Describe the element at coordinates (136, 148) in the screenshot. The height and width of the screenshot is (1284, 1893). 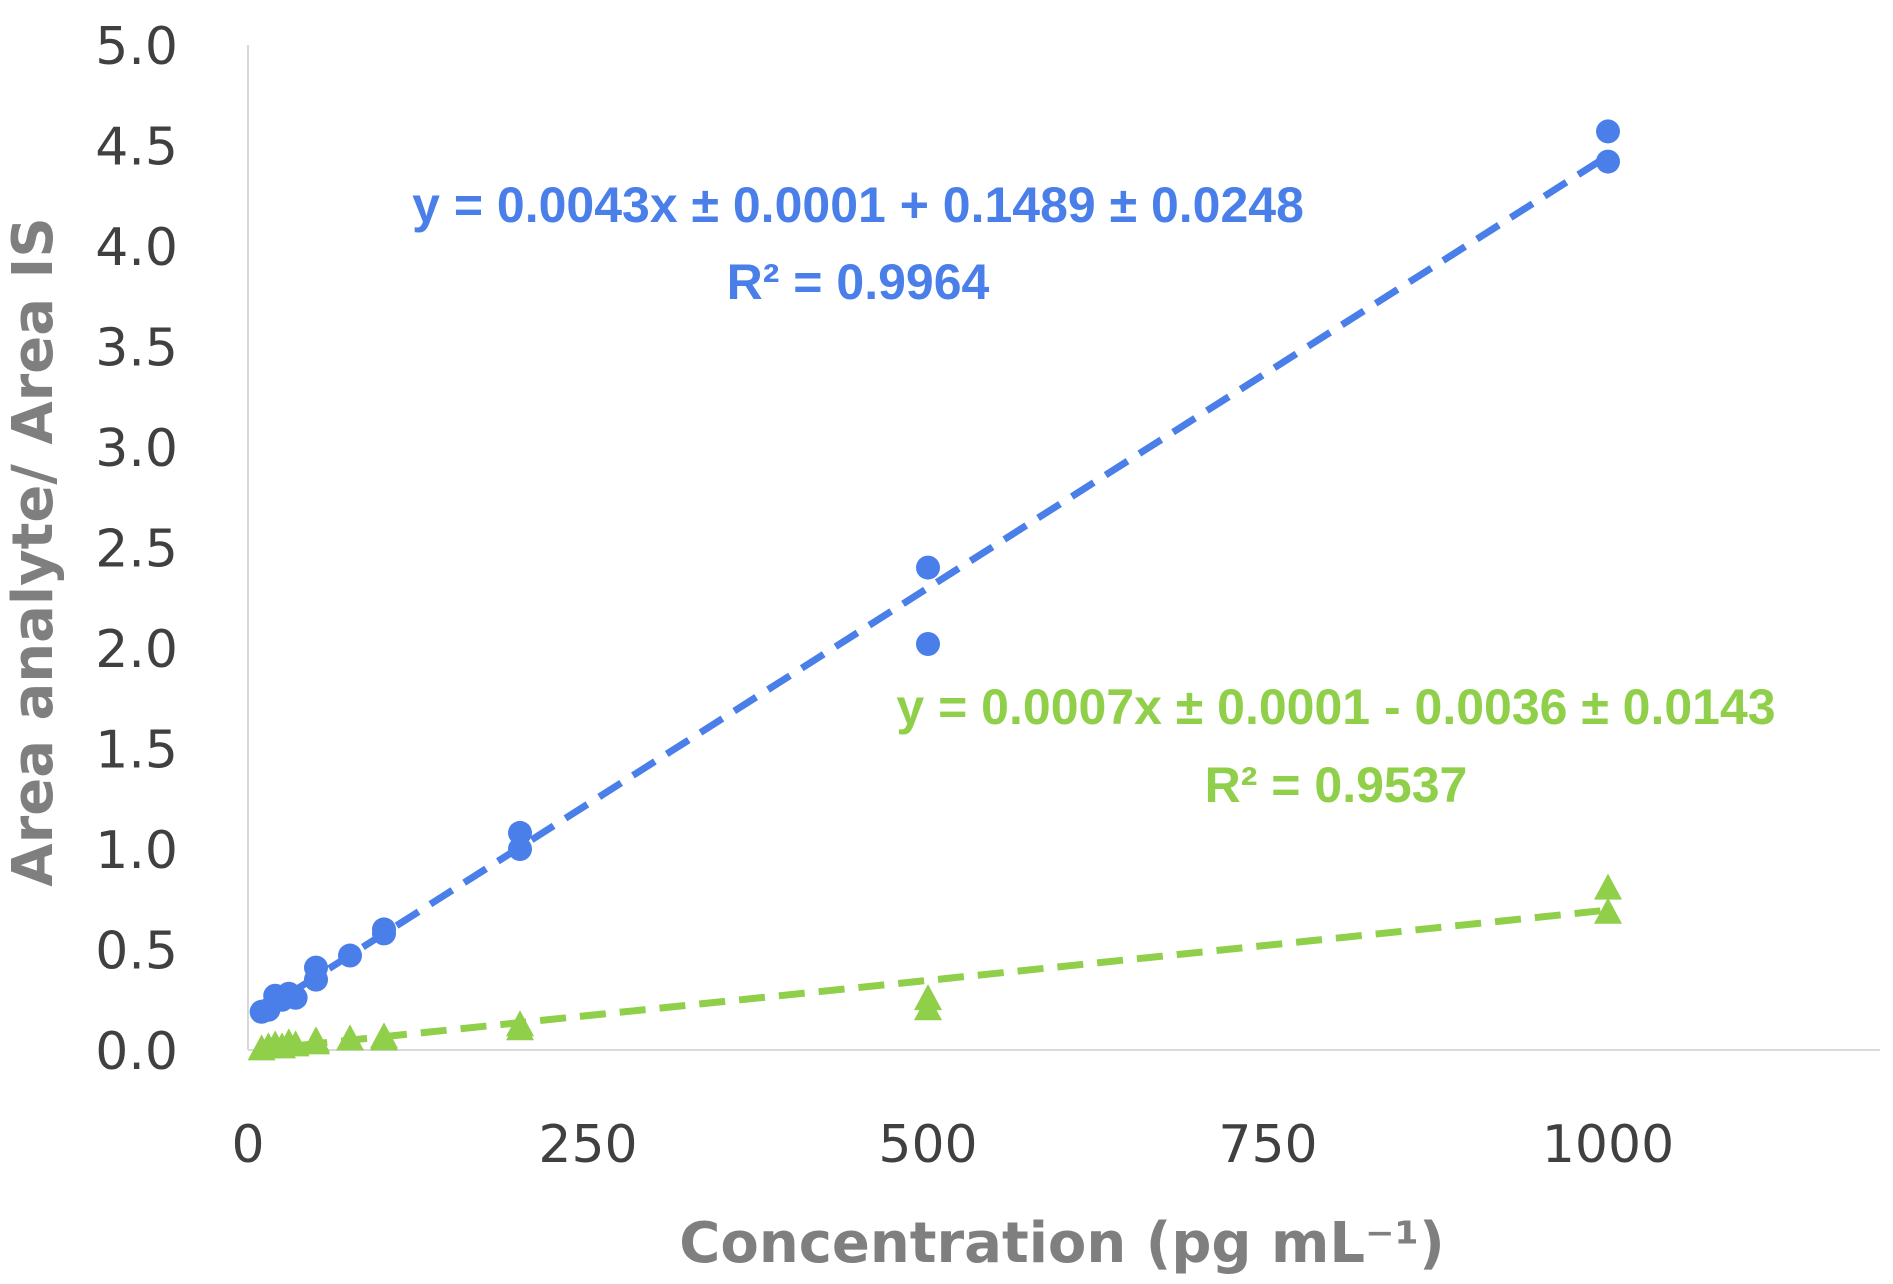
I see `y-tick-label: 4.5` at that location.